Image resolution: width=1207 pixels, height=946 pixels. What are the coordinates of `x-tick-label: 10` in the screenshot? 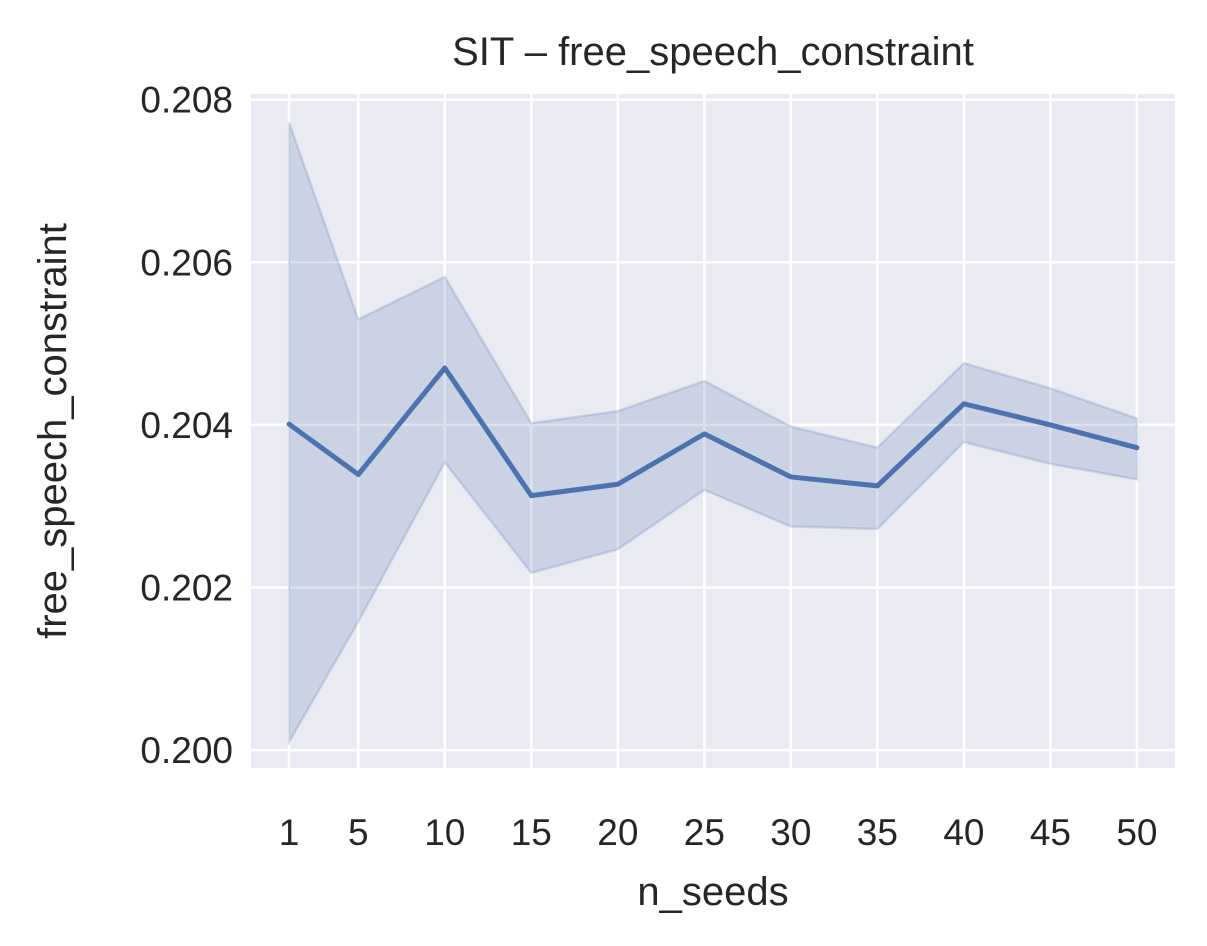 It's located at (444, 832).